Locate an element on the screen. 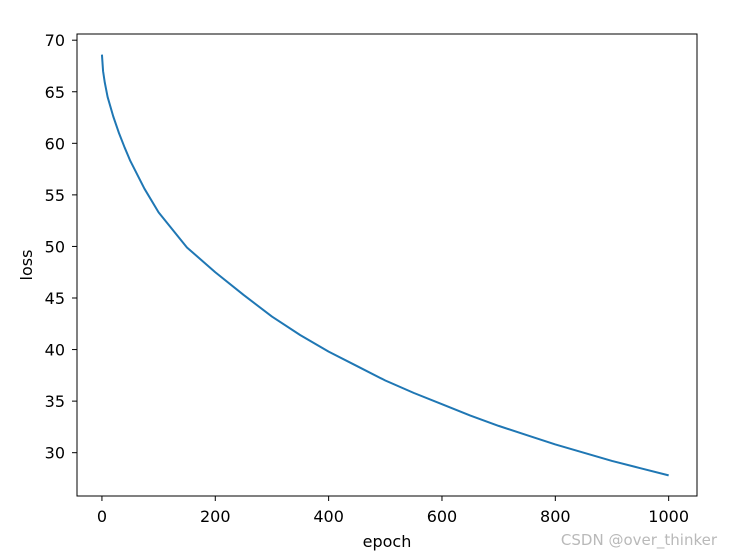 Image resolution: width=733 pixels, height=557 pixels. x-axis-title: epoch is located at coordinates (387, 541).